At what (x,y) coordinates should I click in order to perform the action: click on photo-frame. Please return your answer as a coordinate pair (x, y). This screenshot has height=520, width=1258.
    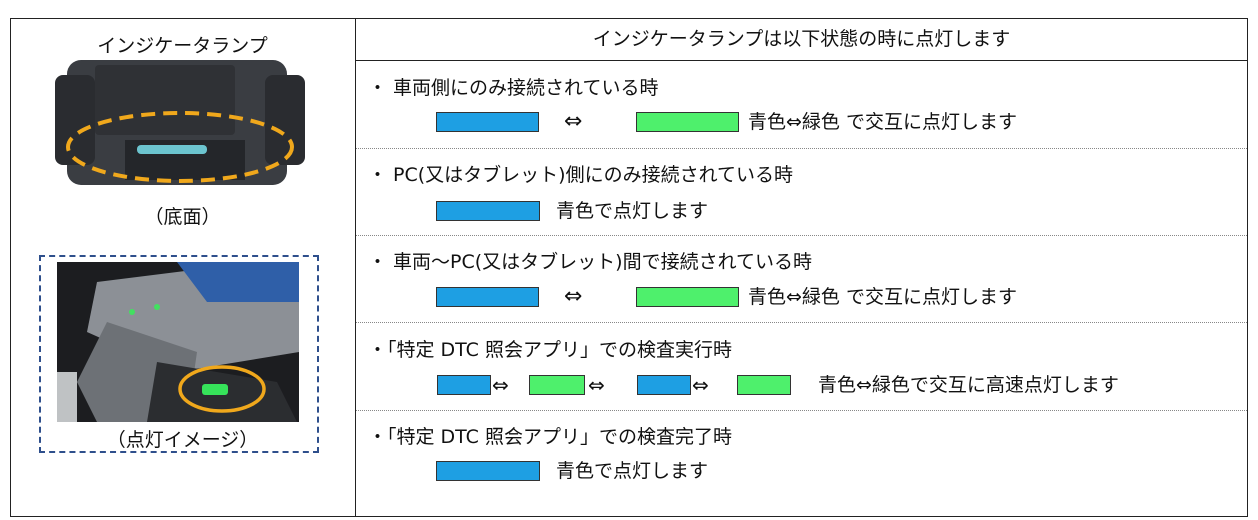
    Looking at the image, I should click on (179, 354).